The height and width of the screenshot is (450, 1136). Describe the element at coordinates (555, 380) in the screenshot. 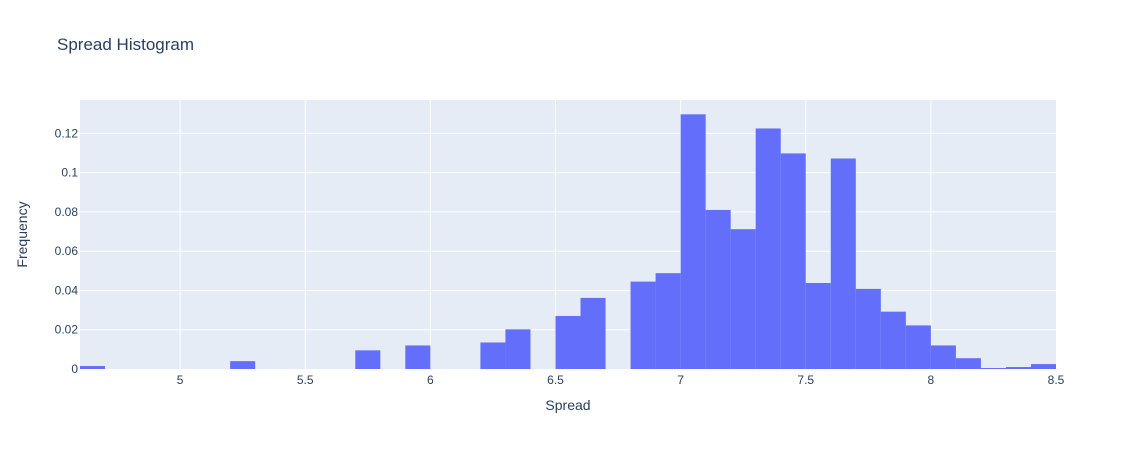

I see `x-tick-label: 6.5` at that location.